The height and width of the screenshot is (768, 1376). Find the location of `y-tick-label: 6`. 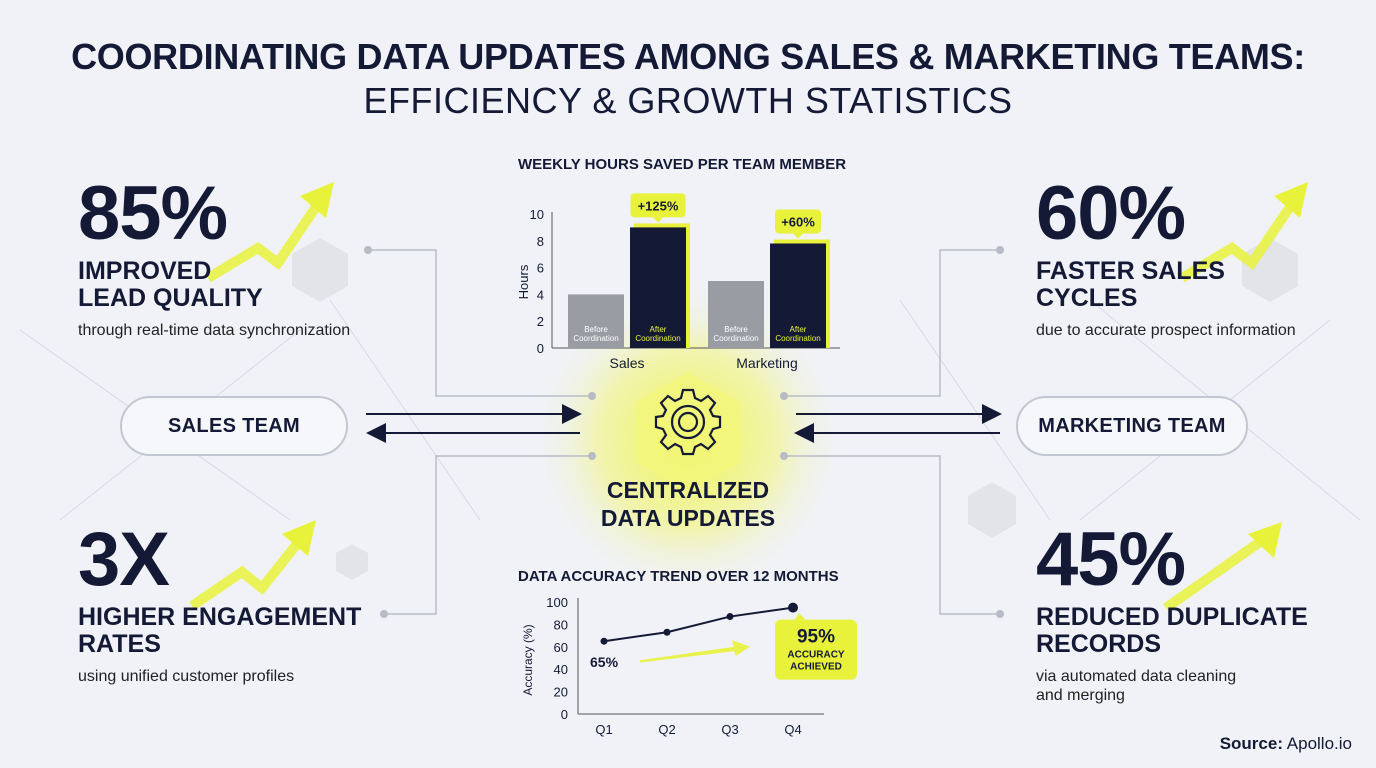

y-tick-label: 6 is located at coordinates (540, 268).